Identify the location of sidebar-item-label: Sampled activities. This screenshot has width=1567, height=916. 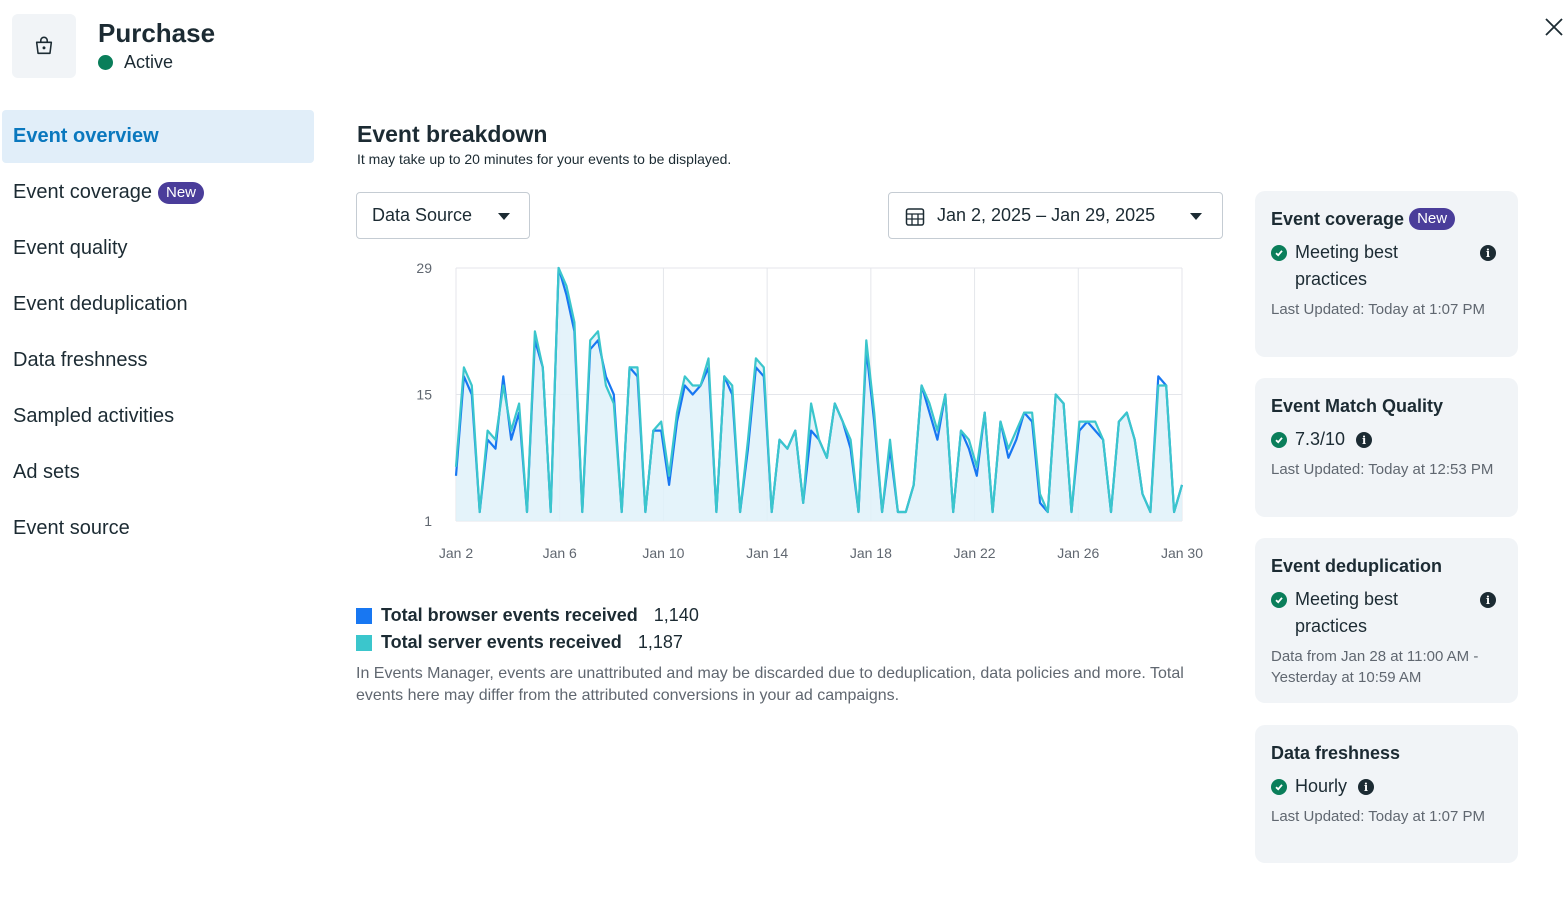
(94, 416).